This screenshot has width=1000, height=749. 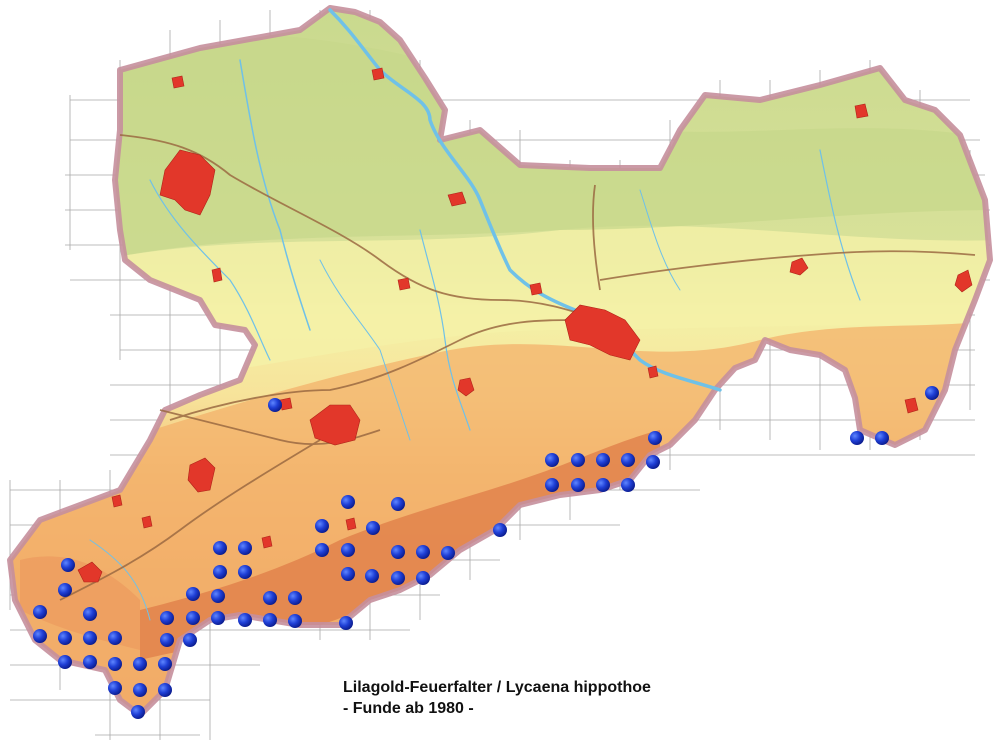 I want to click on city-riesa, so click(x=457, y=199).